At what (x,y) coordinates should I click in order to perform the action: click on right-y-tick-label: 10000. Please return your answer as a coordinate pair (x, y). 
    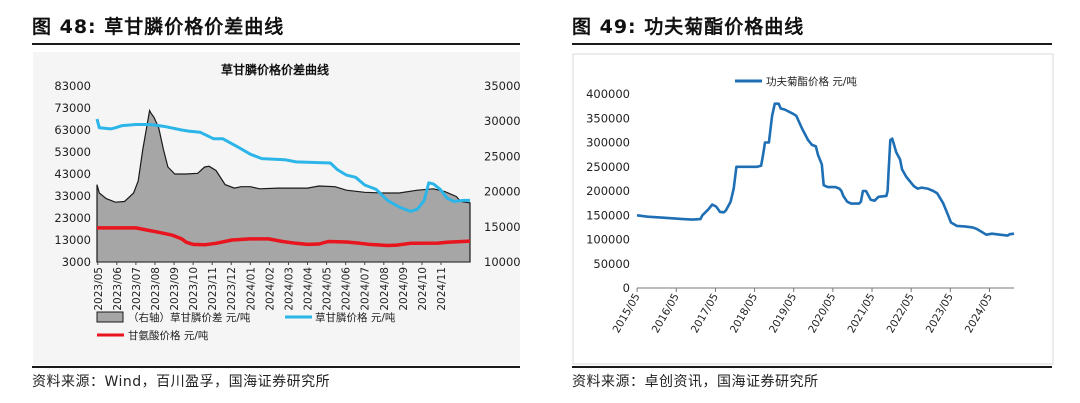
    Looking at the image, I should click on (502, 262).